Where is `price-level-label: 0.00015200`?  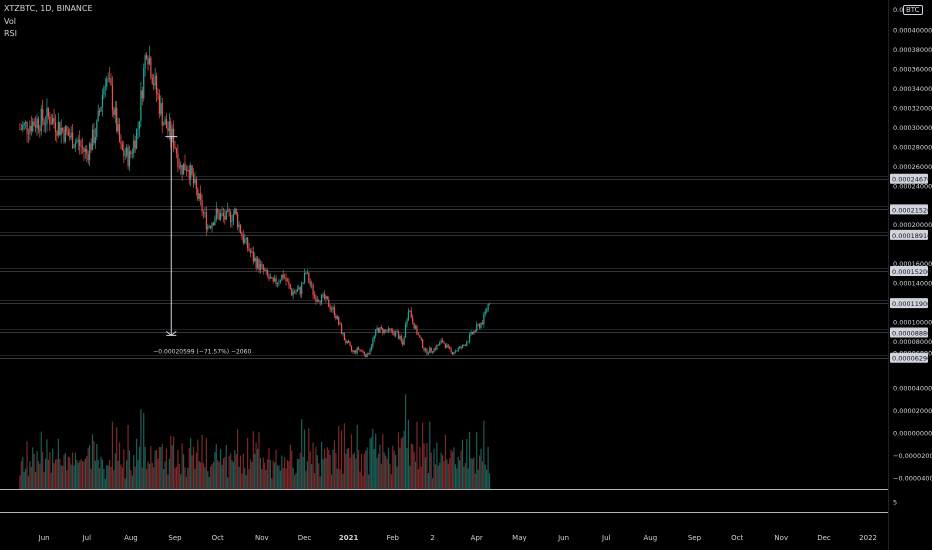
price-level-label: 0.00015200 is located at coordinates (911, 272).